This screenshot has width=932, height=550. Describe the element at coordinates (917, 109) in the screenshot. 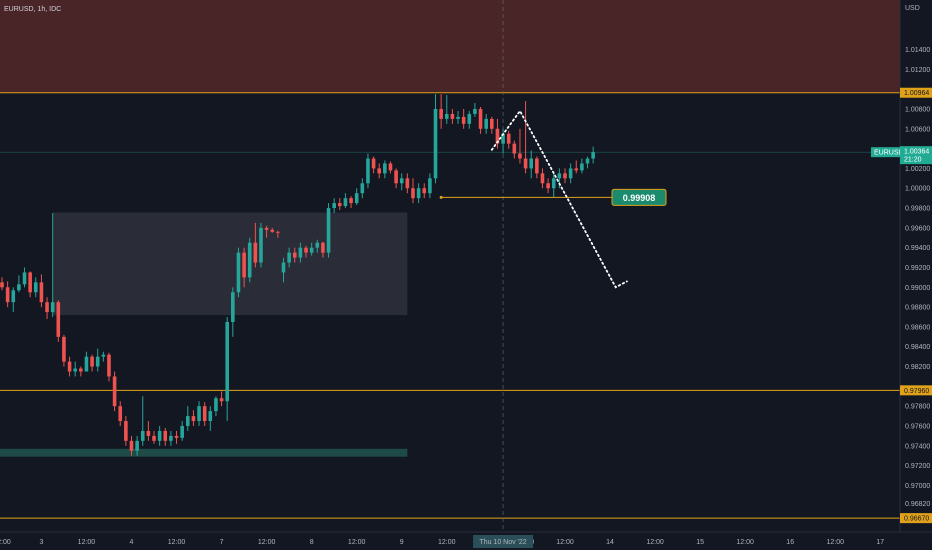

I see `price-tick-label: 1.00800` at that location.